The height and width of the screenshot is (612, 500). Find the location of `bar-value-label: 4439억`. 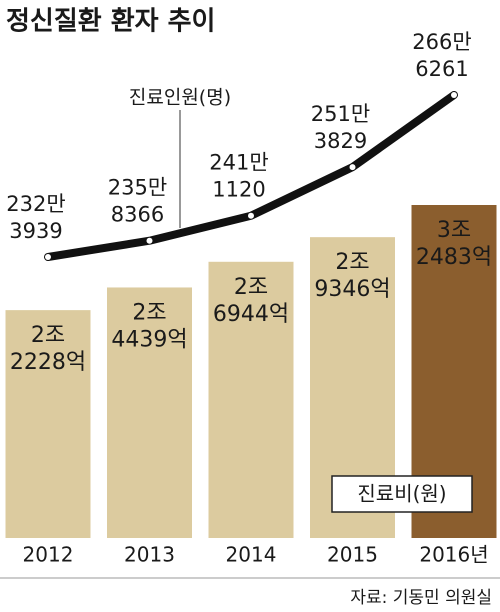

bar-value-label: 4439억 is located at coordinates (149, 339).